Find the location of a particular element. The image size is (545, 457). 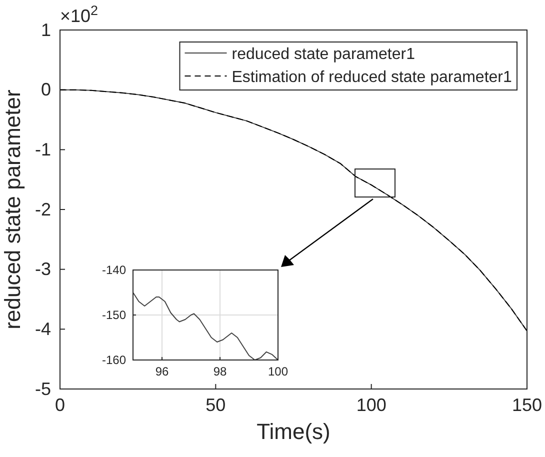

x-tick-label: 98 is located at coordinates (220, 371).